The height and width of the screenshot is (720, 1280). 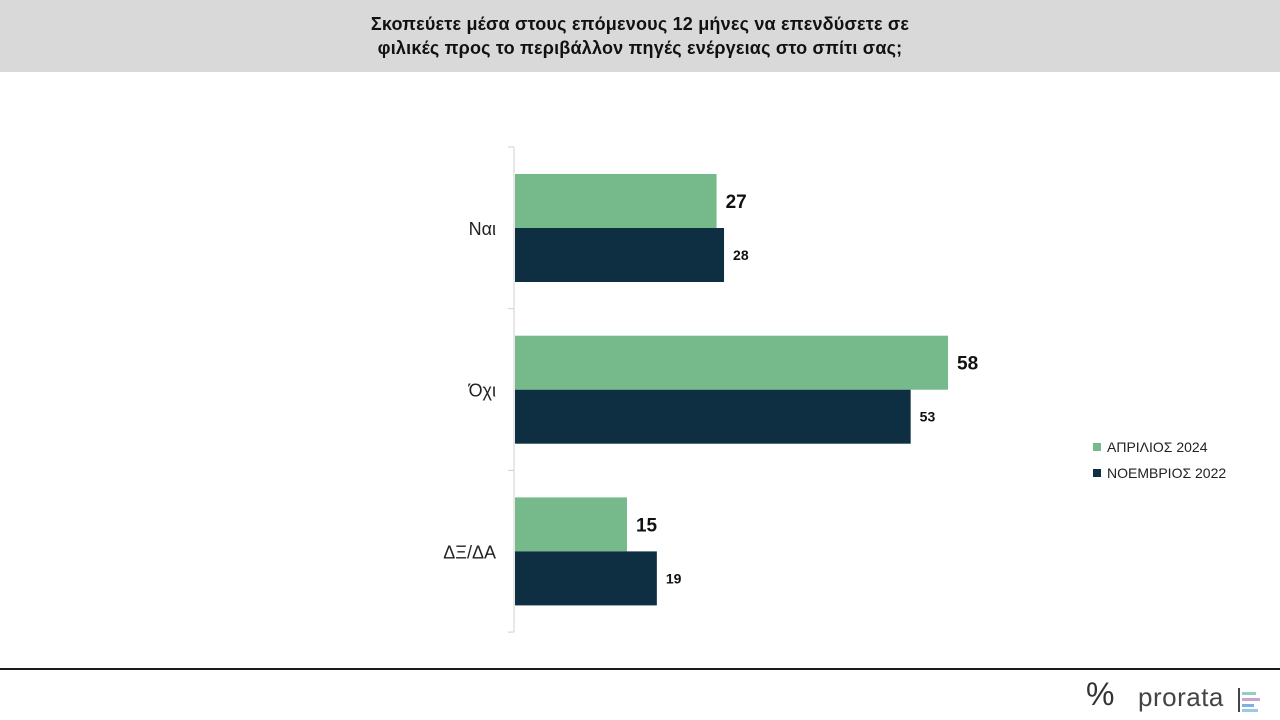 I want to click on category-label: Όχι, so click(x=482, y=391).